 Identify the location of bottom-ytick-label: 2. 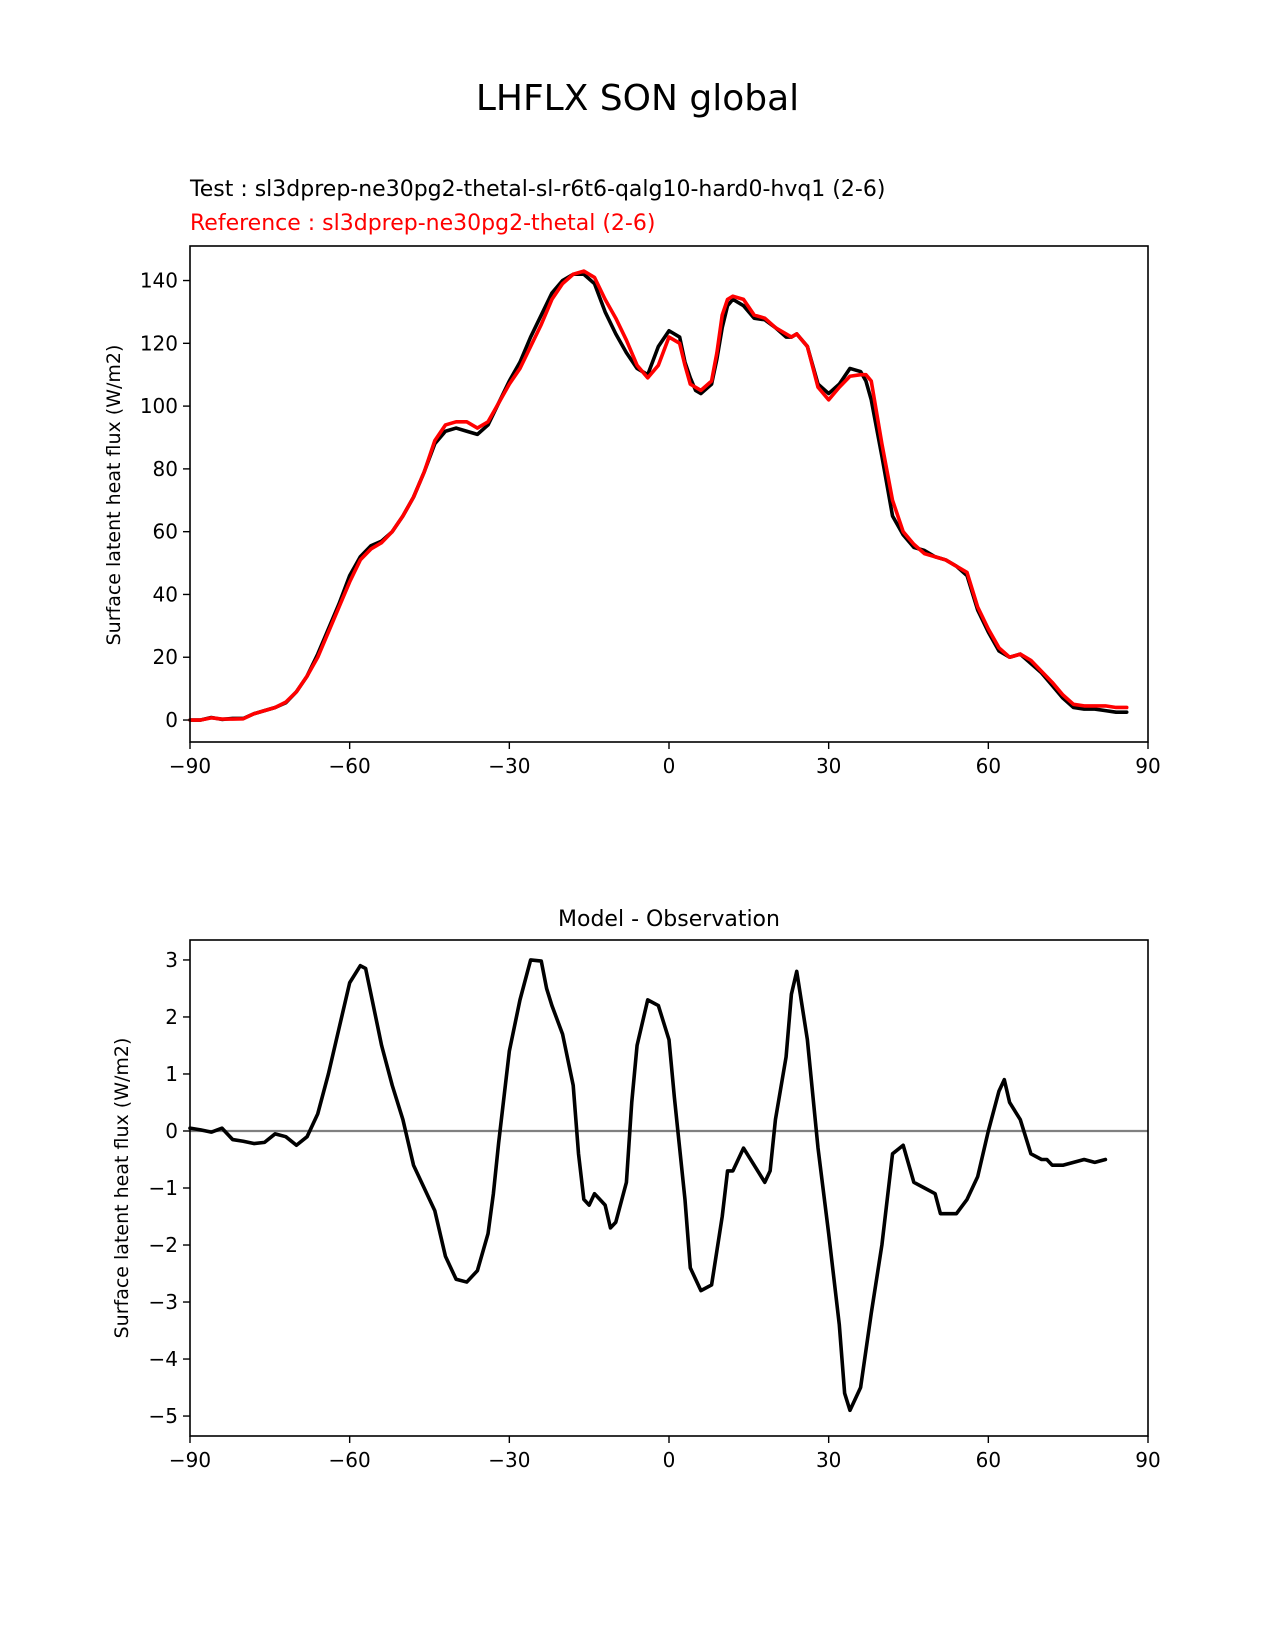
(171, 1017).